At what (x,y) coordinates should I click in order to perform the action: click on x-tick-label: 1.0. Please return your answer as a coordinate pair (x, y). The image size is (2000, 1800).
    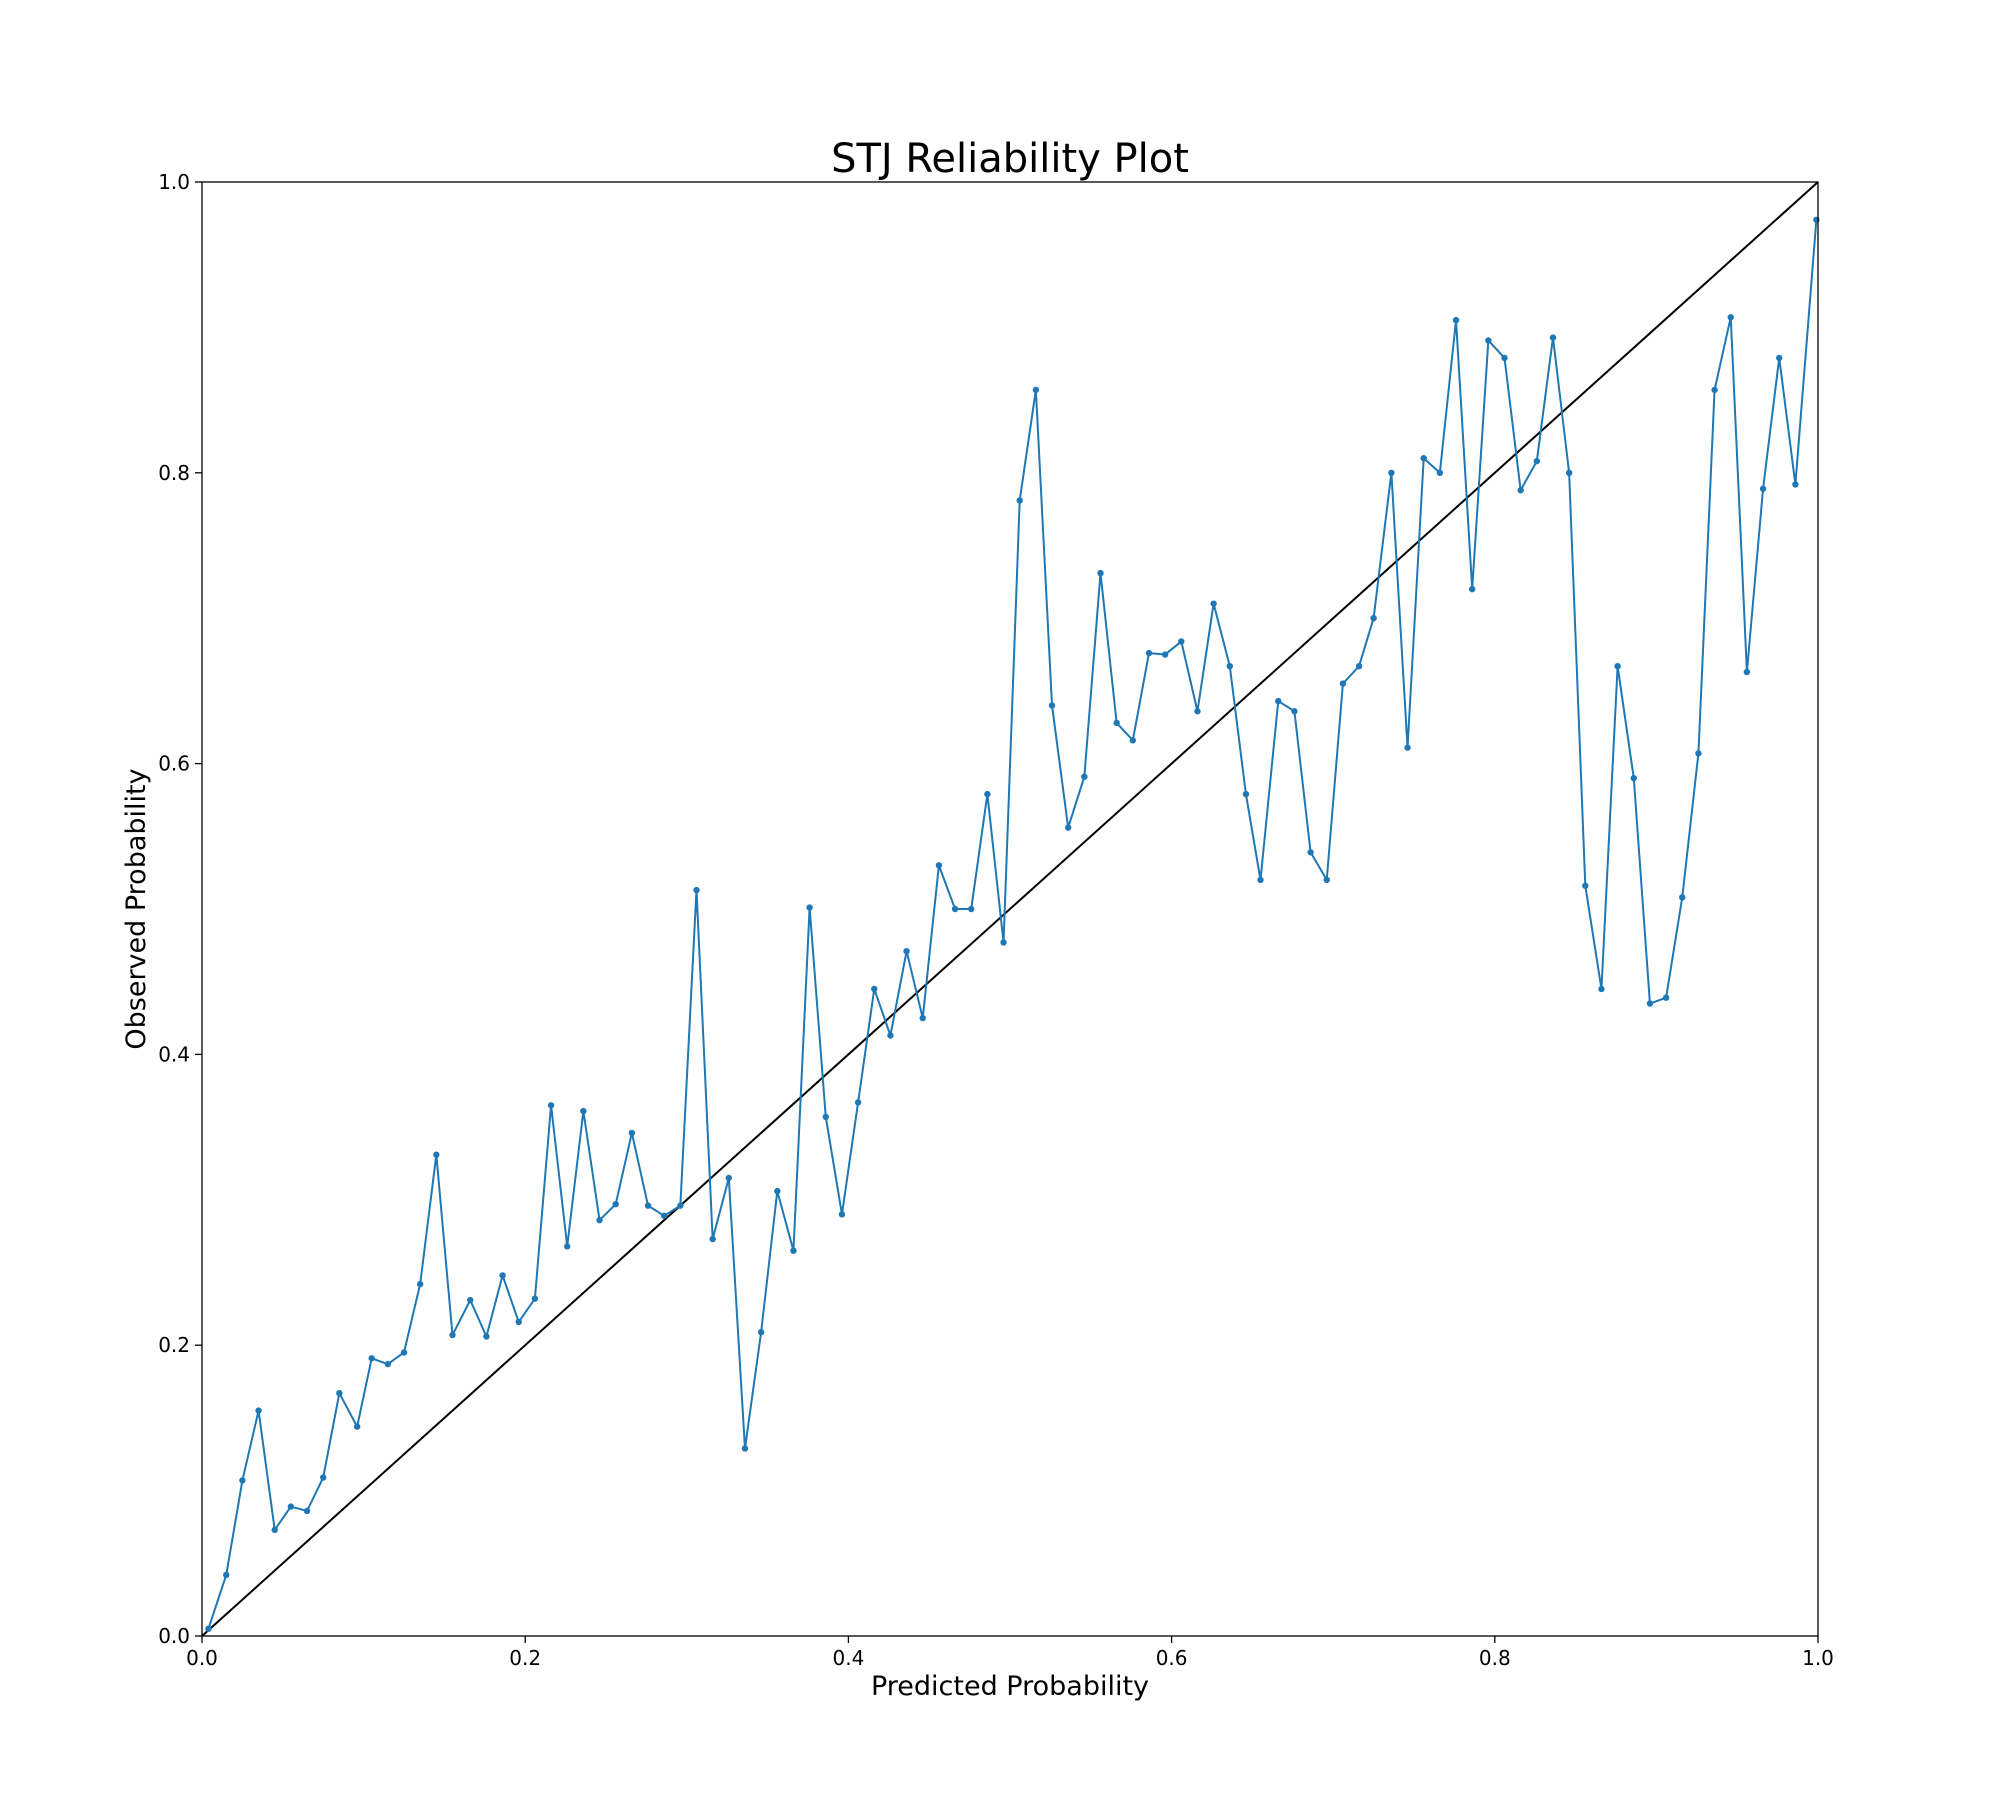
    Looking at the image, I should click on (1818, 1658).